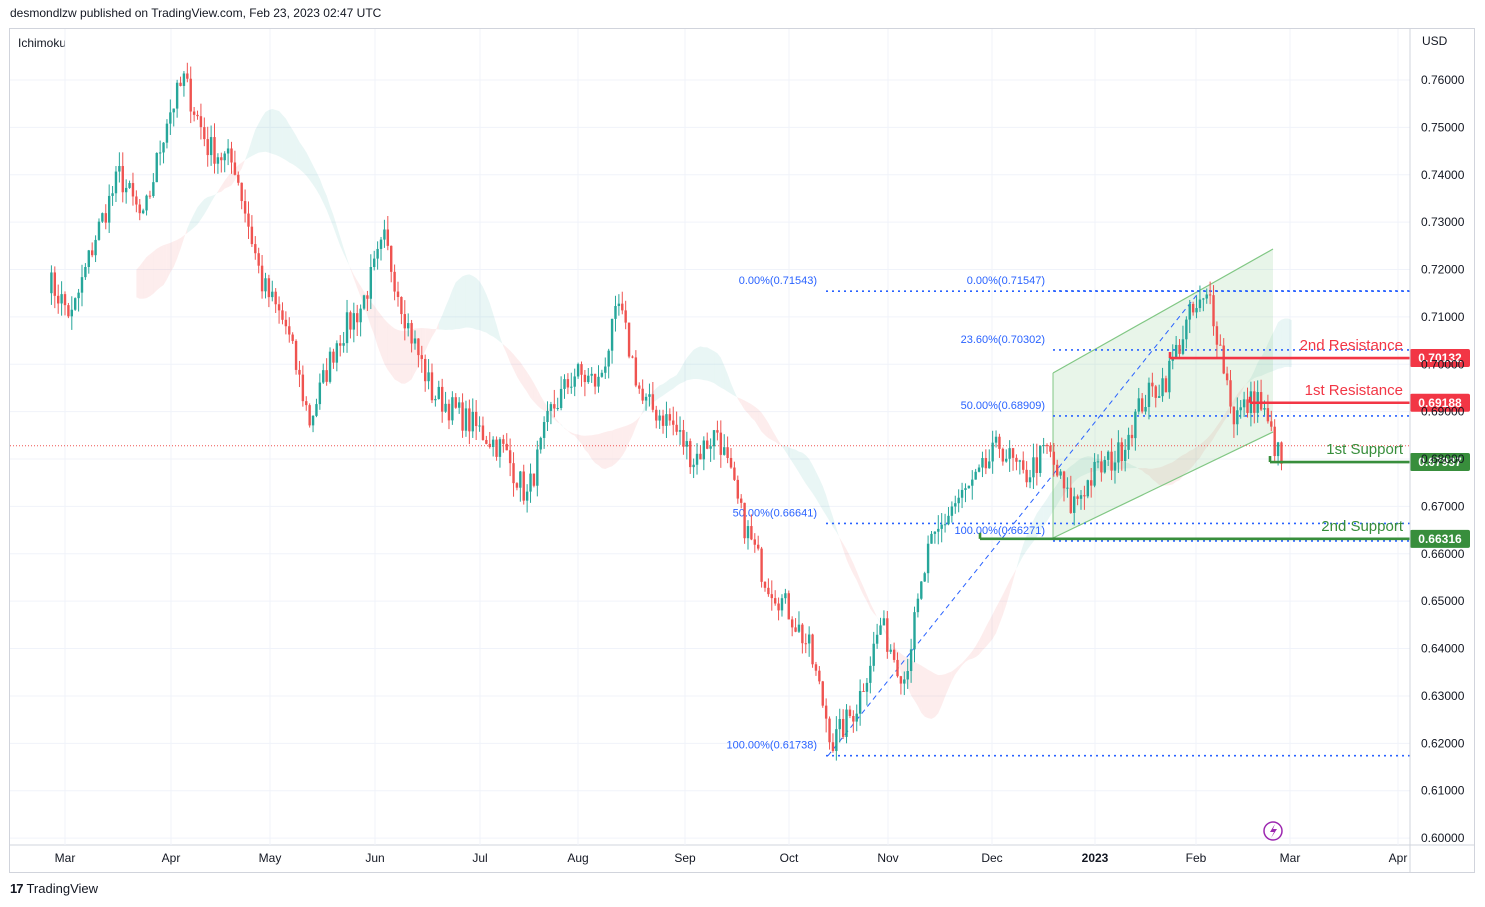 The width and height of the screenshot is (1485, 907). I want to click on flash-icon, so click(1273, 831).